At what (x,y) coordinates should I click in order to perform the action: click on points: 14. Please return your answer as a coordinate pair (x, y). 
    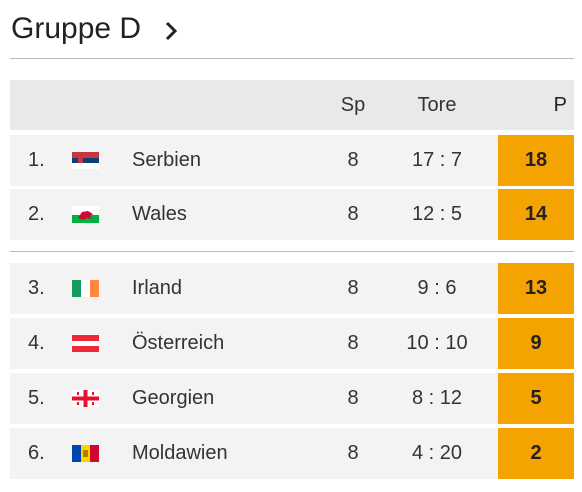
    Looking at the image, I should click on (536, 214).